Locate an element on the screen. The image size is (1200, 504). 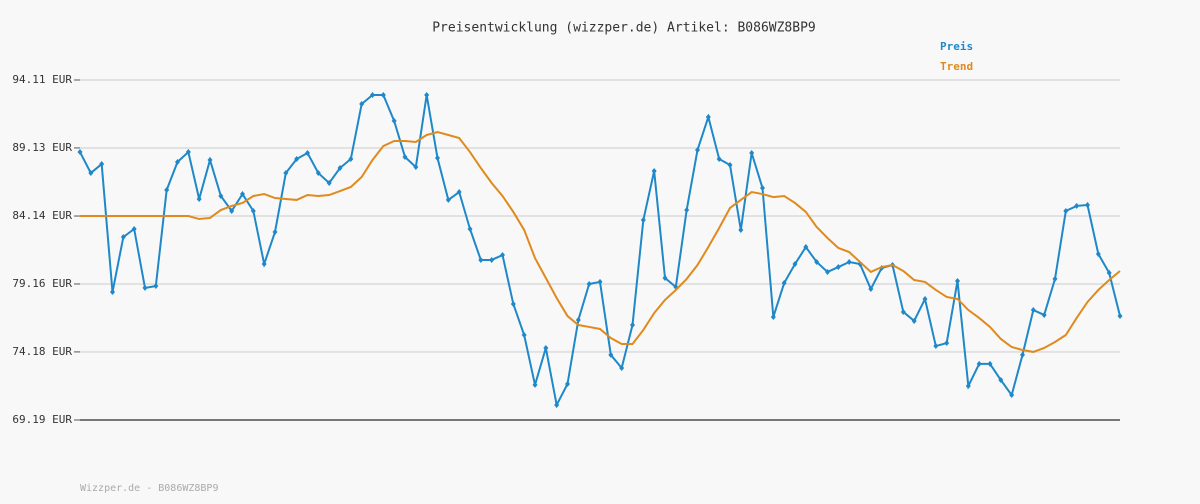
y-tick-label: 79.16 EUR is located at coordinates (42, 283).